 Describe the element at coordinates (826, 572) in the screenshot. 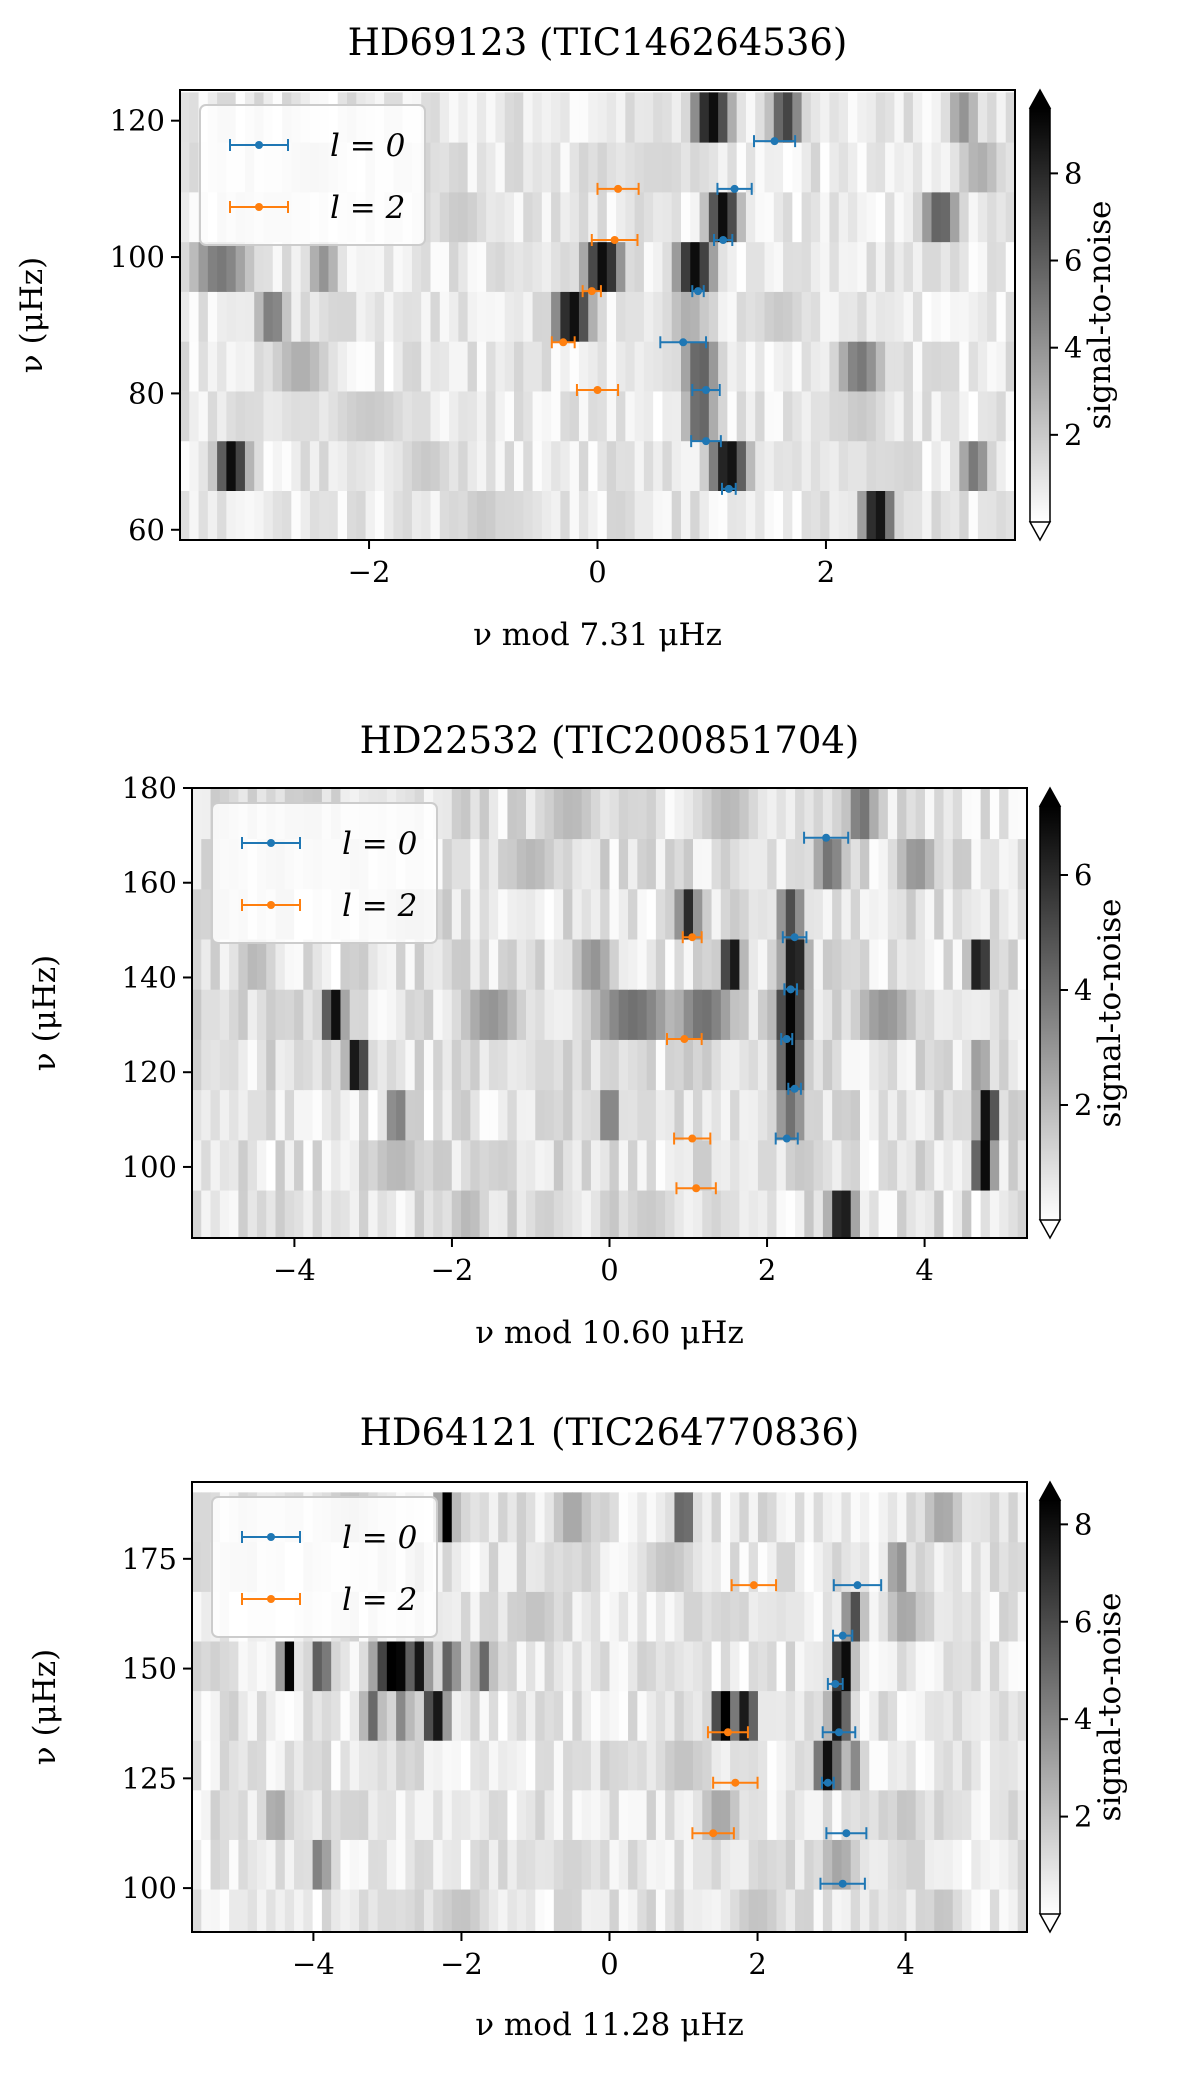

I see `x-tick-label: 2` at that location.